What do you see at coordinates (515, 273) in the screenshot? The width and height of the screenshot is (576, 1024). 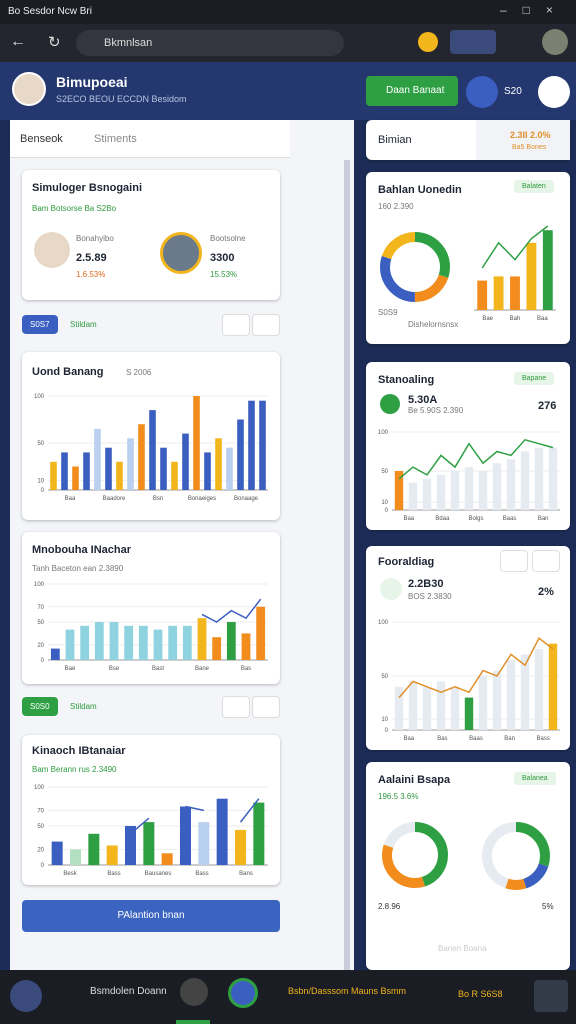 I see `chart: Bae Bah Baa` at bounding box center [515, 273].